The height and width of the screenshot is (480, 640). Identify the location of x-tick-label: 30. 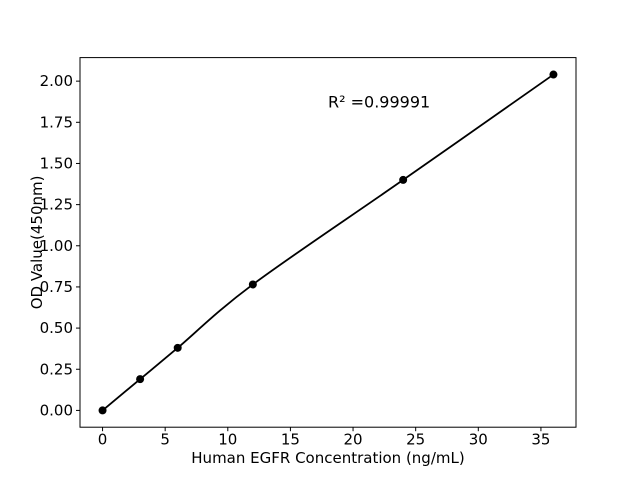
(478, 440).